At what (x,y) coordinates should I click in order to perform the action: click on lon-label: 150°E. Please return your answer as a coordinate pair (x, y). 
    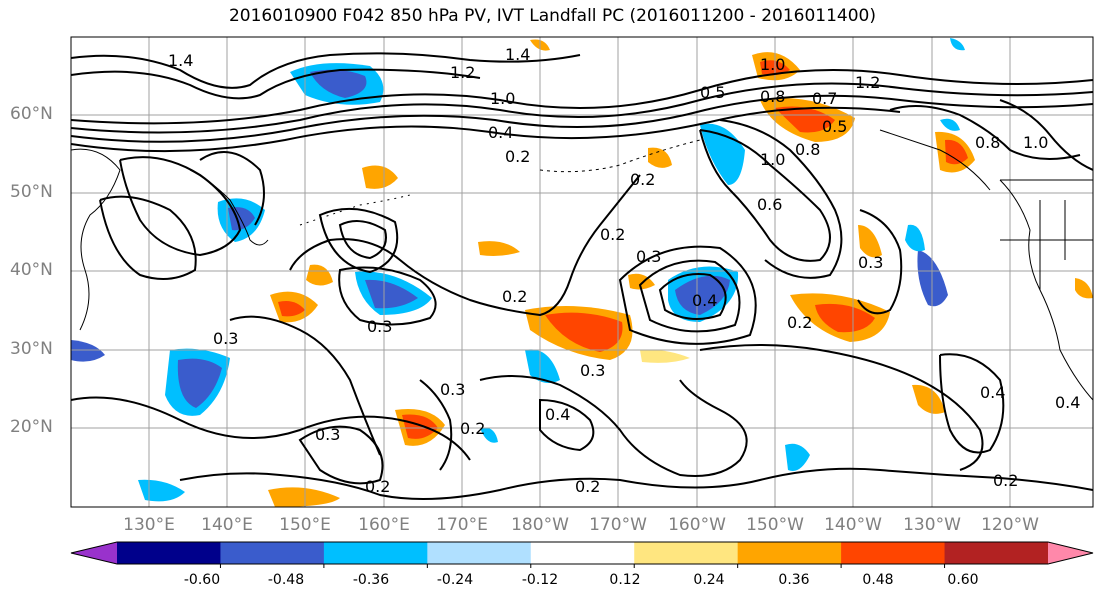
    Looking at the image, I should click on (305, 525).